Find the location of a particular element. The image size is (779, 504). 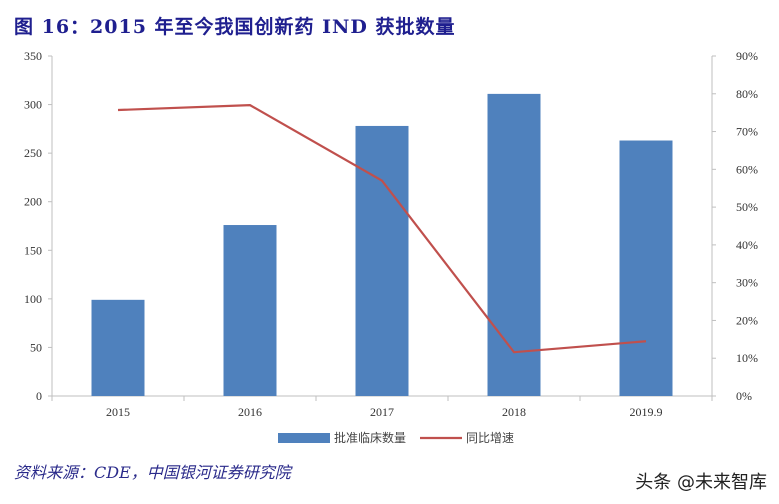

right-tick-label: 60% is located at coordinates (747, 169).